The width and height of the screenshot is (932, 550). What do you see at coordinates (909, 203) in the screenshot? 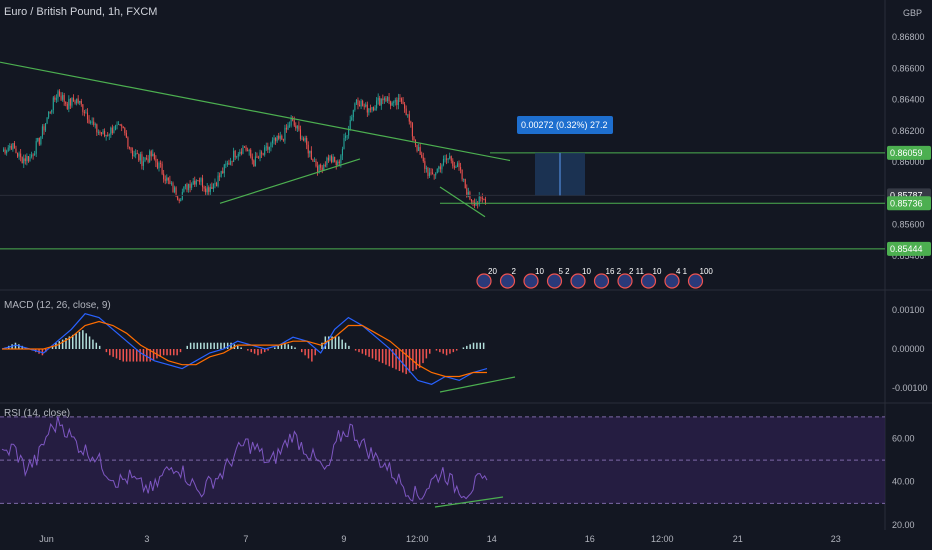
I see `price-tag-bg` at bounding box center [909, 203].